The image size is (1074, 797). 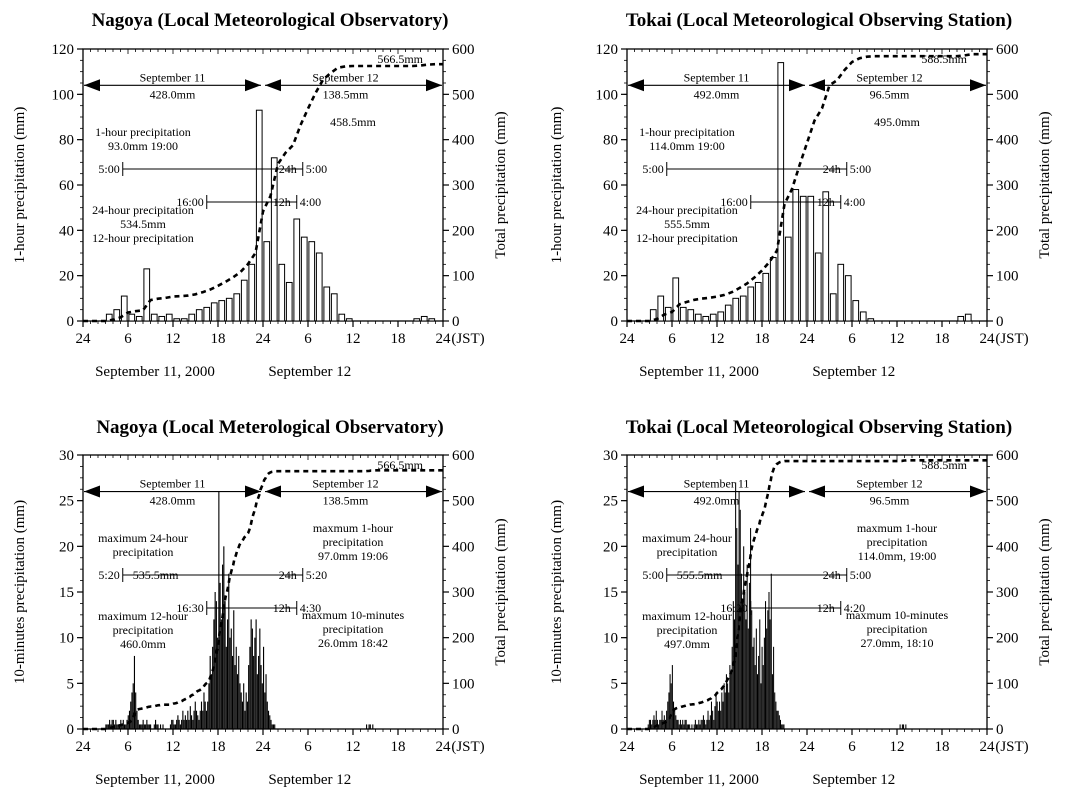 What do you see at coordinates (143, 538) in the screenshot?
I see `note-text: maximum 24-hour` at bounding box center [143, 538].